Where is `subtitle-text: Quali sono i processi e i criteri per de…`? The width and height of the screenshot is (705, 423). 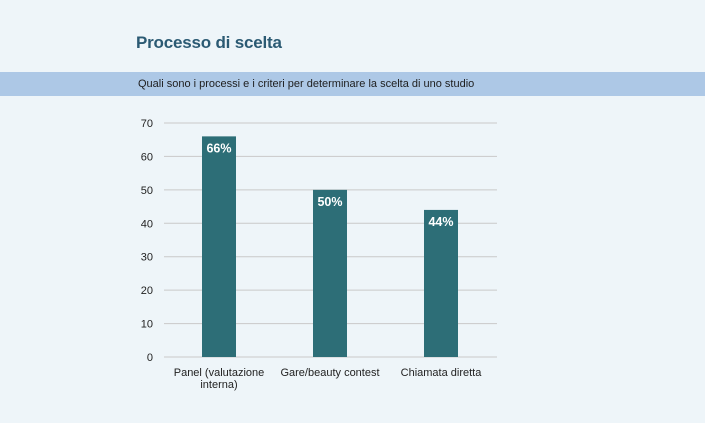 subtitle-text: Quali sono i processi e i criteri per de… is located at coordinates (306, 84).